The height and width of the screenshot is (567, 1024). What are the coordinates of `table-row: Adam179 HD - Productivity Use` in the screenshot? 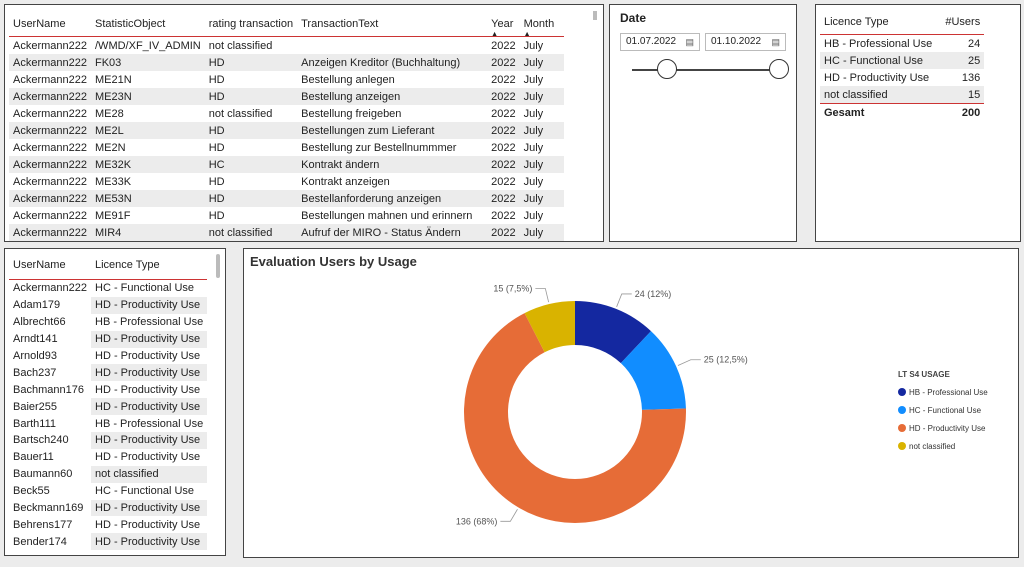 It's located at (108, 305).